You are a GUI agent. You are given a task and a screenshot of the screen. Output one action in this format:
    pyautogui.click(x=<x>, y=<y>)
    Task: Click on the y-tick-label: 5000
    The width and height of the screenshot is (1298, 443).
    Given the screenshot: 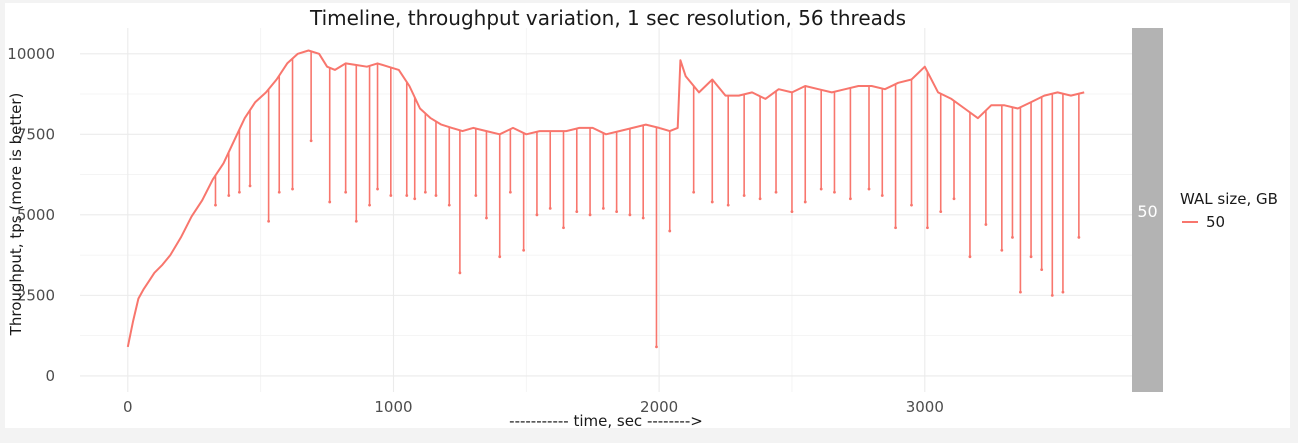 What is the action you would take?
    pyautogui.click(x=36, y=215)
    